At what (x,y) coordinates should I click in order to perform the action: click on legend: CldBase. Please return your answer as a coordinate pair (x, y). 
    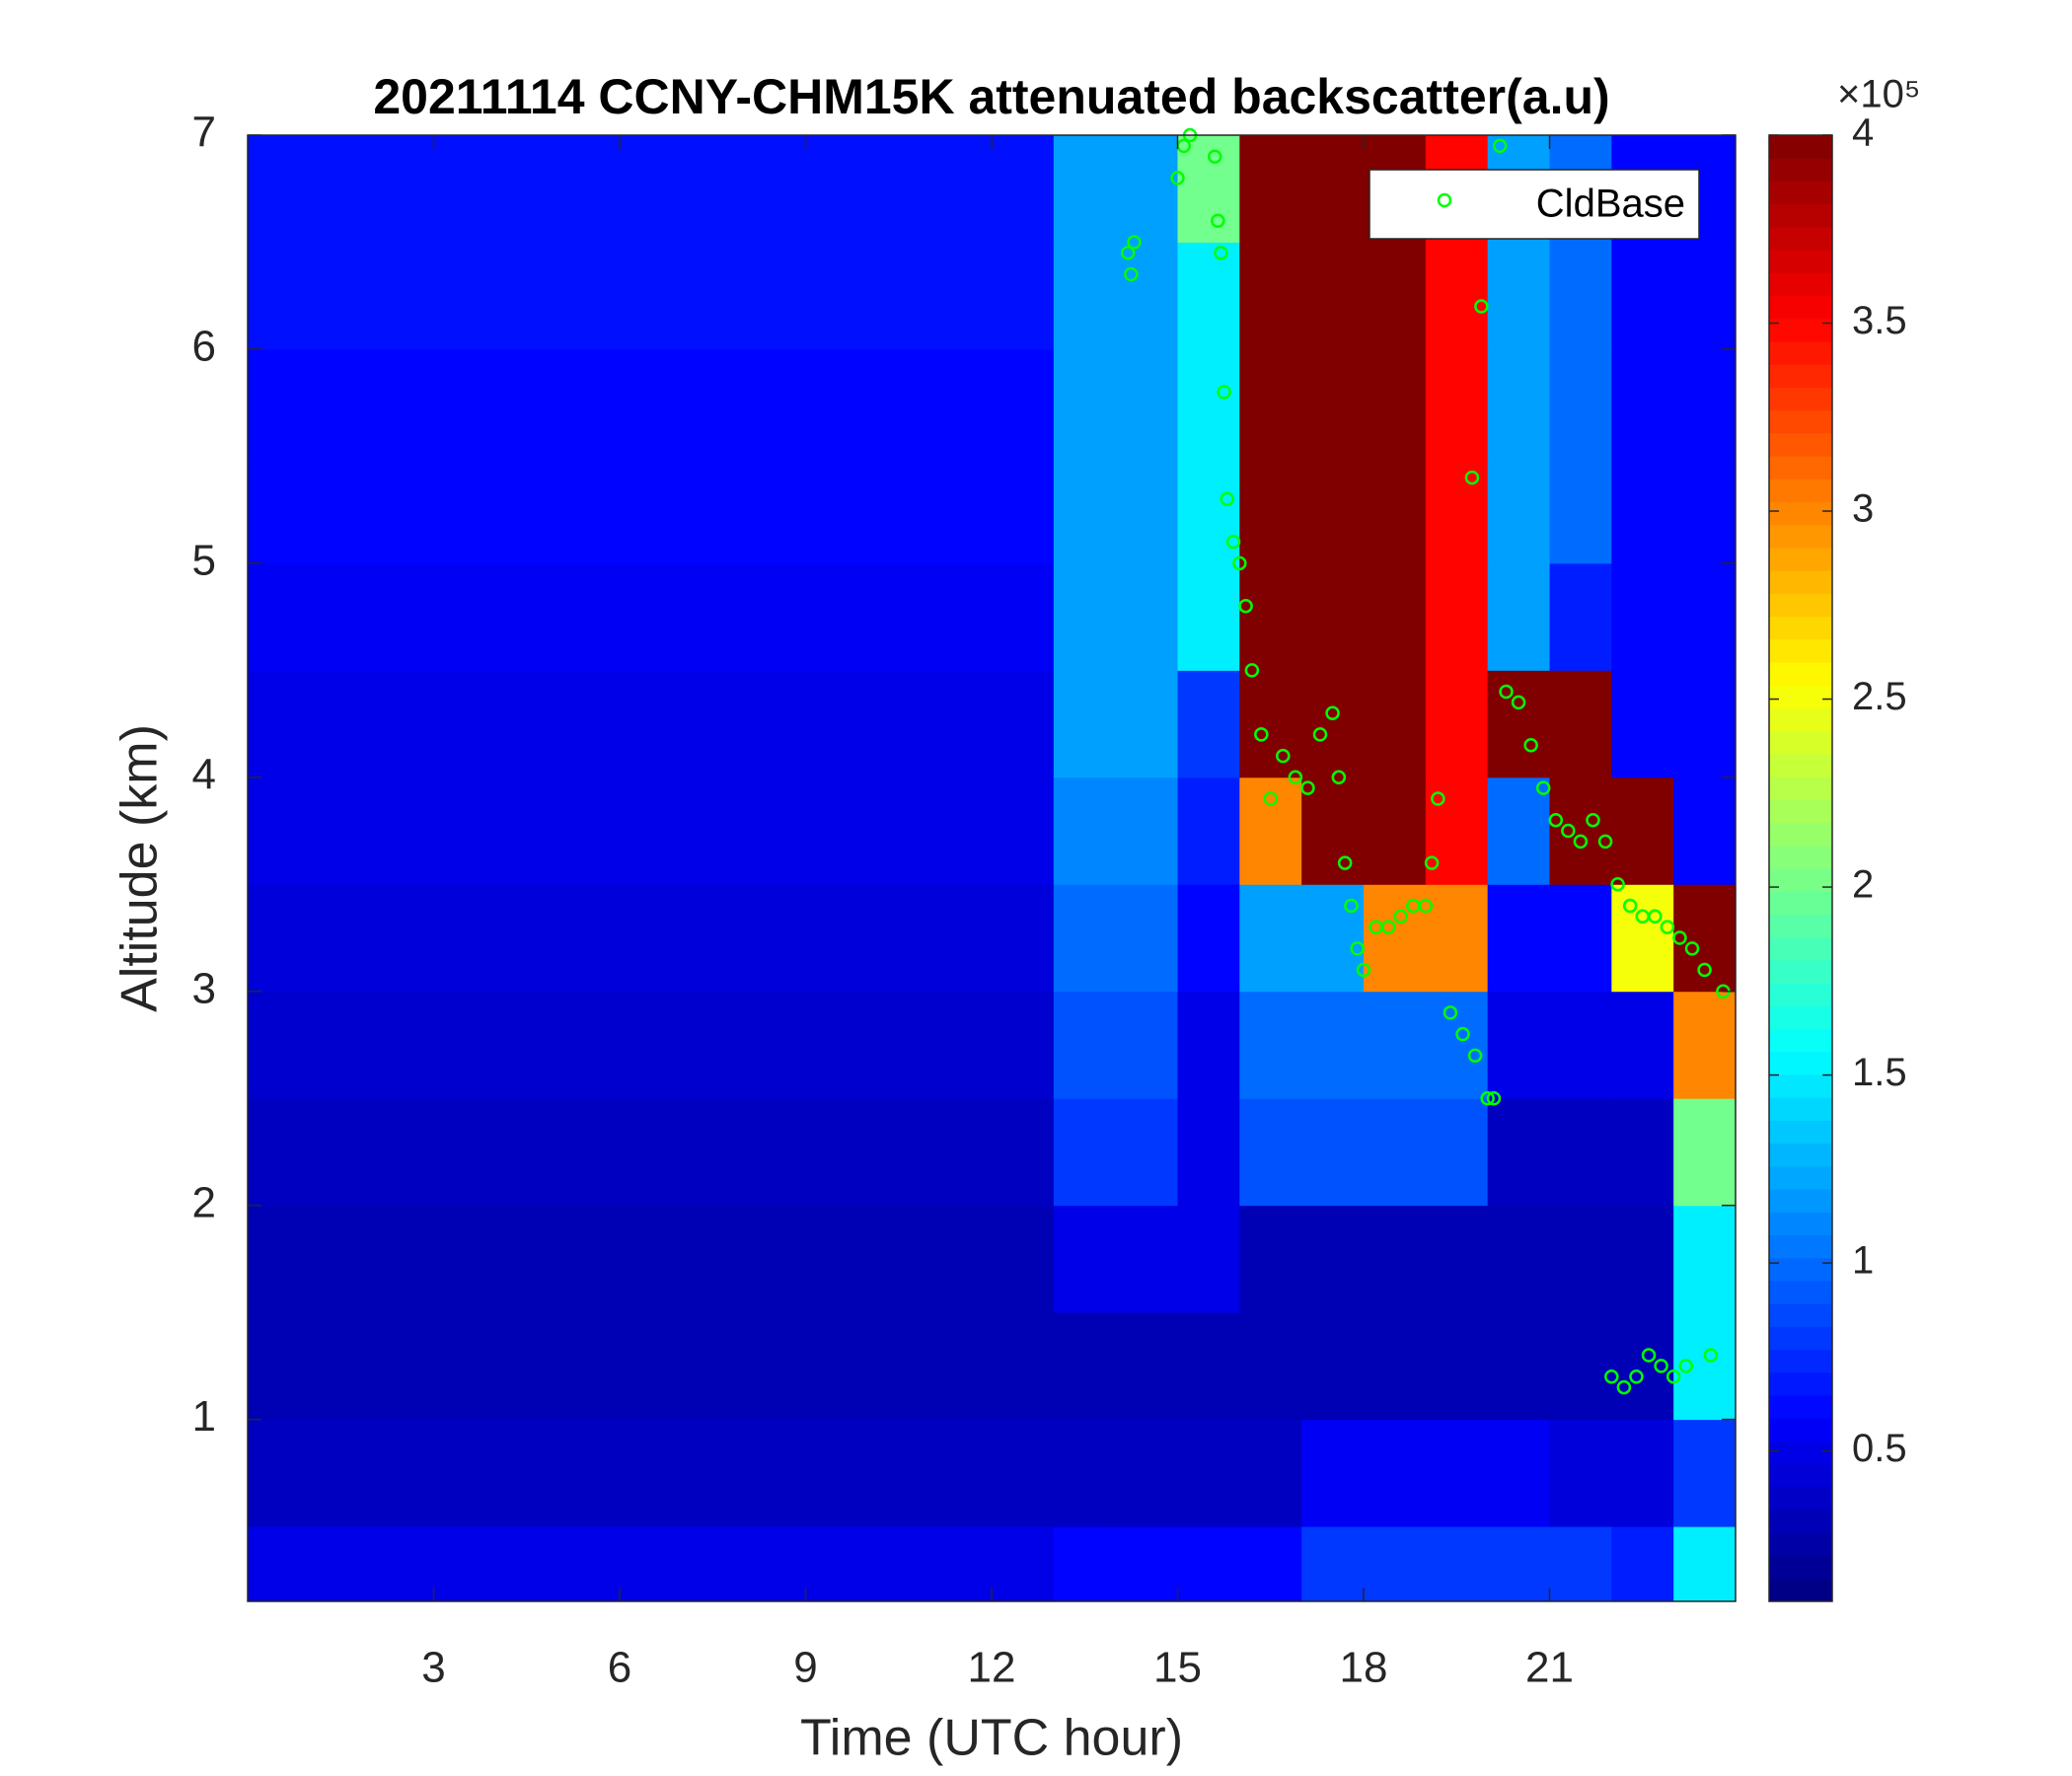
    Looking at the image, I should click on (1535, 205).